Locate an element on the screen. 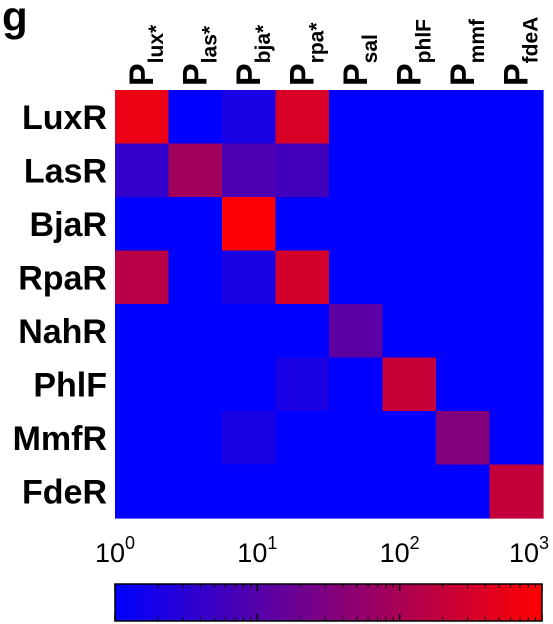 The width and height of the screenshot is (553, 624). row-label-nahr: NahR is located at coordinates (62, 332).